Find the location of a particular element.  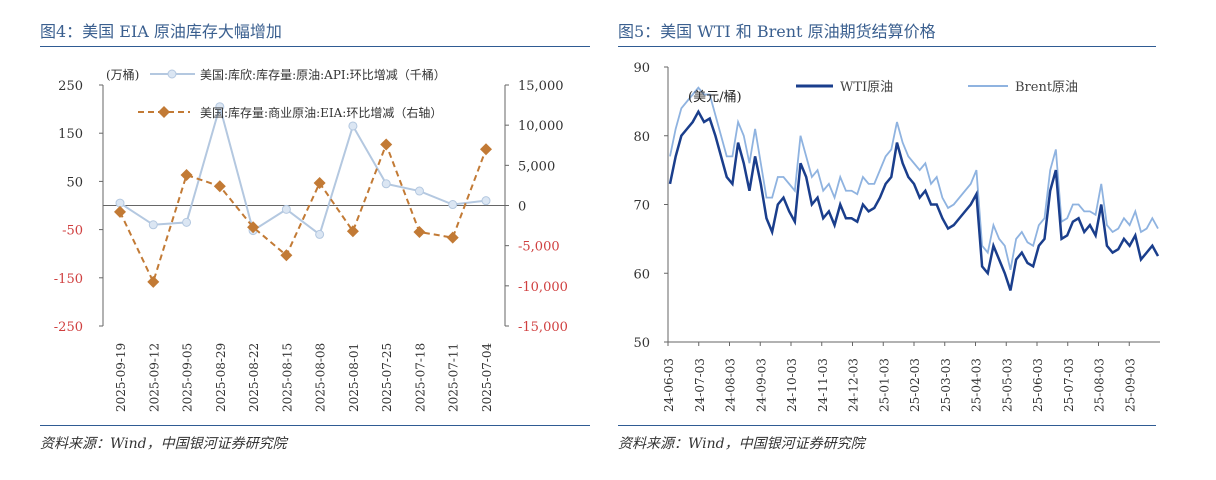

api-series-line is located at coordinates (303, 169).